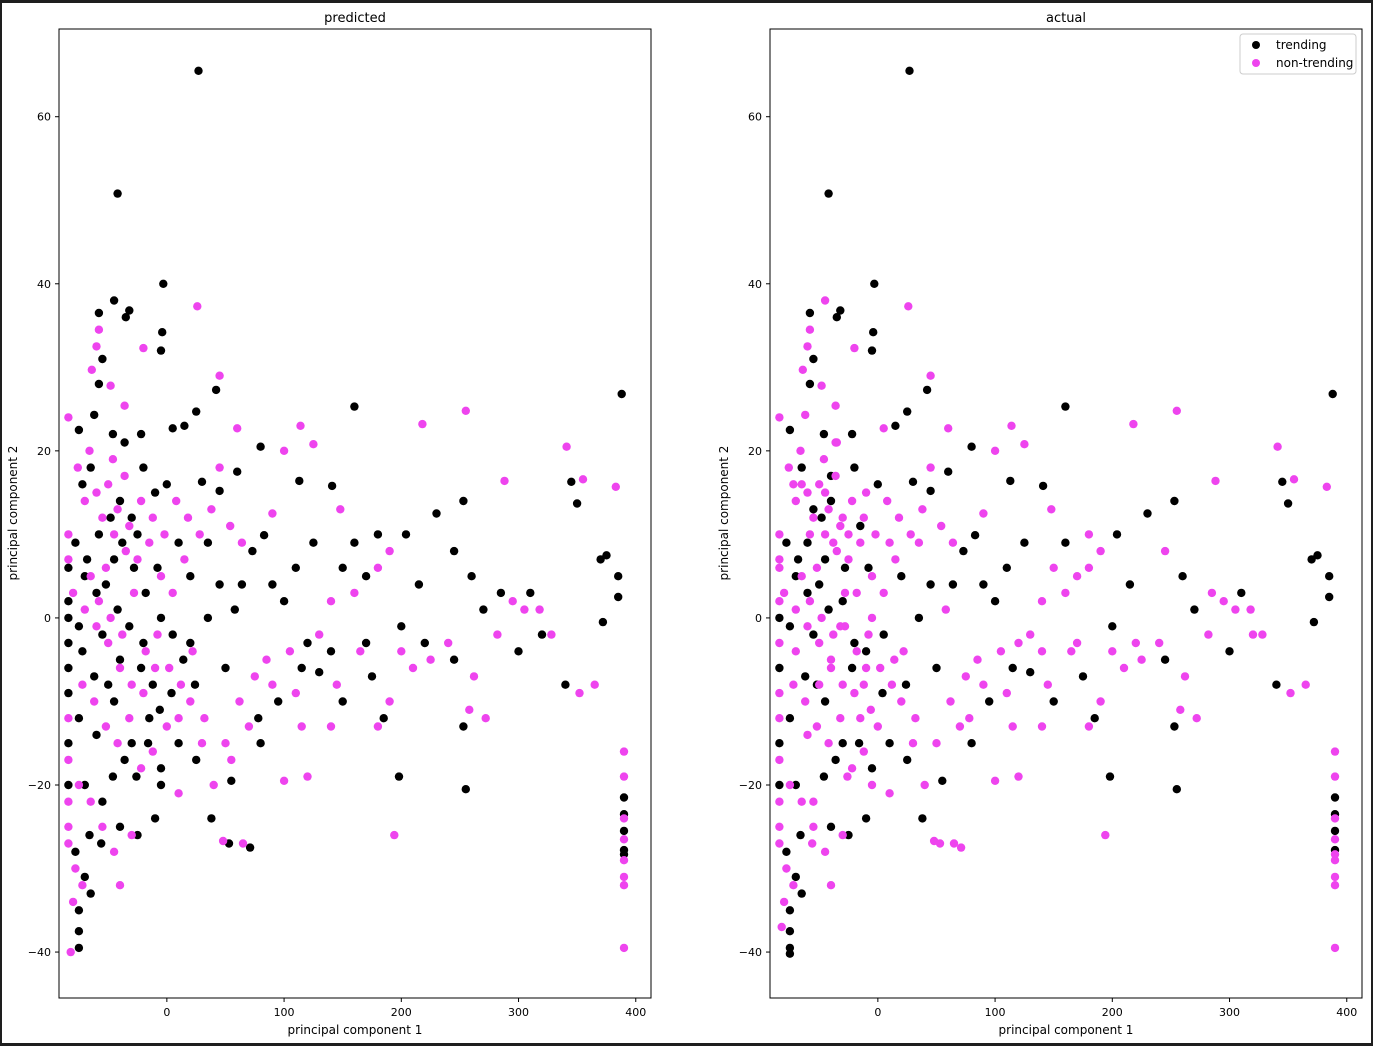 The height and width of the screenshot is (1046, 1373). I want to click on legend-label-trending: trending, so click(1301, 45).